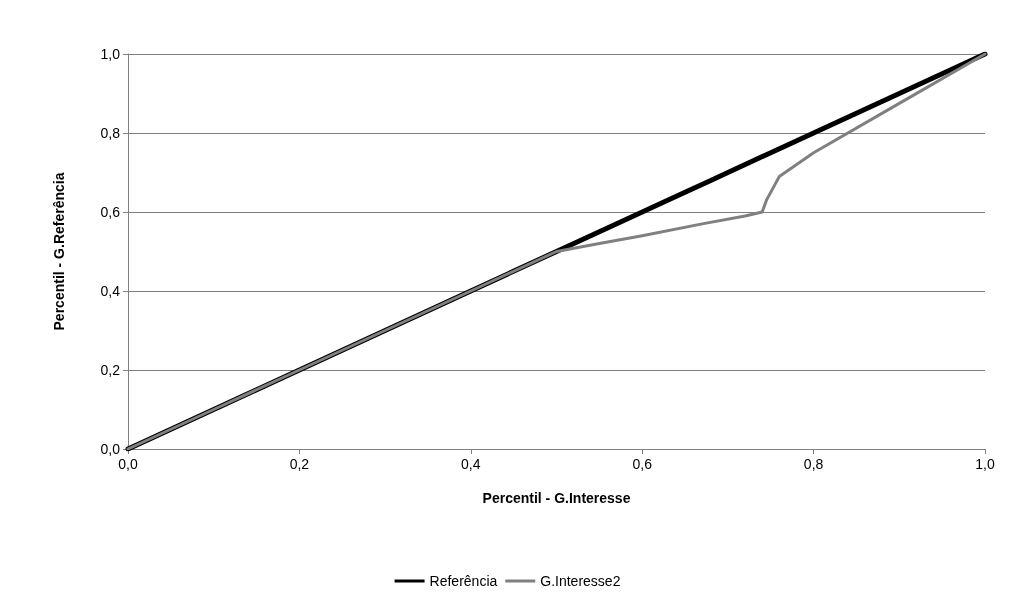 This screenshot has width=1015, height=609. Describe the element at coordinates (471, 464) in the screenshot. I see `x-tick-label: 0,4` at that location.